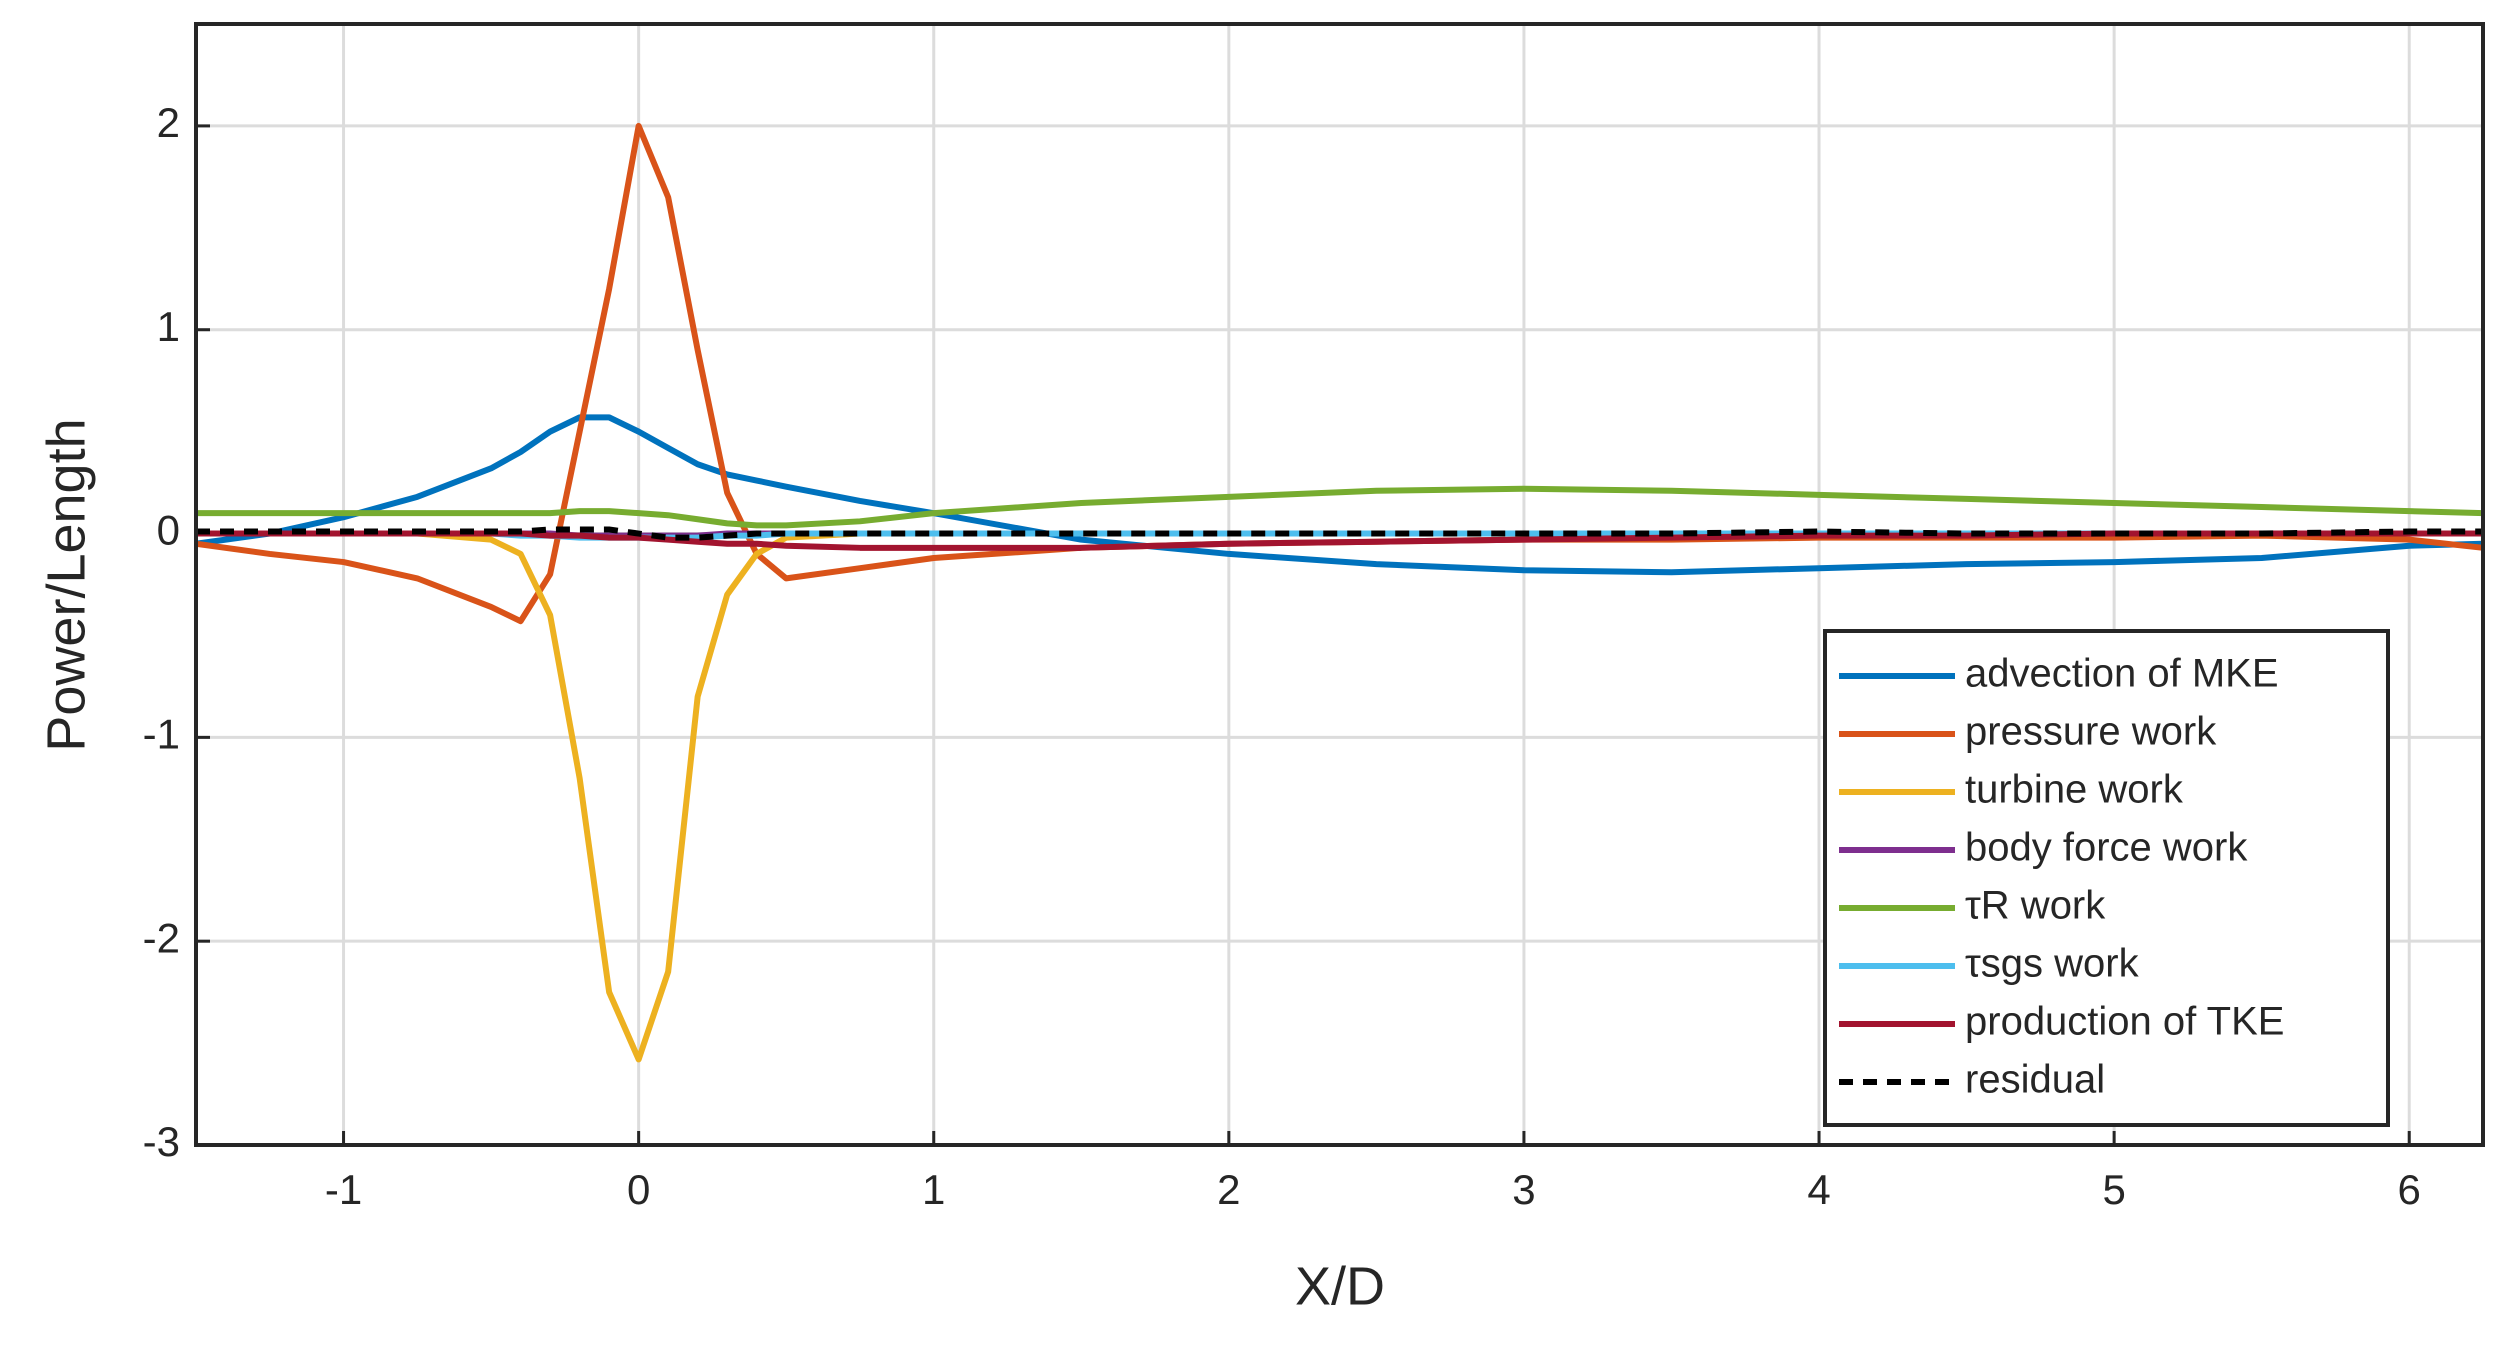  I want to click on y-tick-label: 1, so click(168, 326).